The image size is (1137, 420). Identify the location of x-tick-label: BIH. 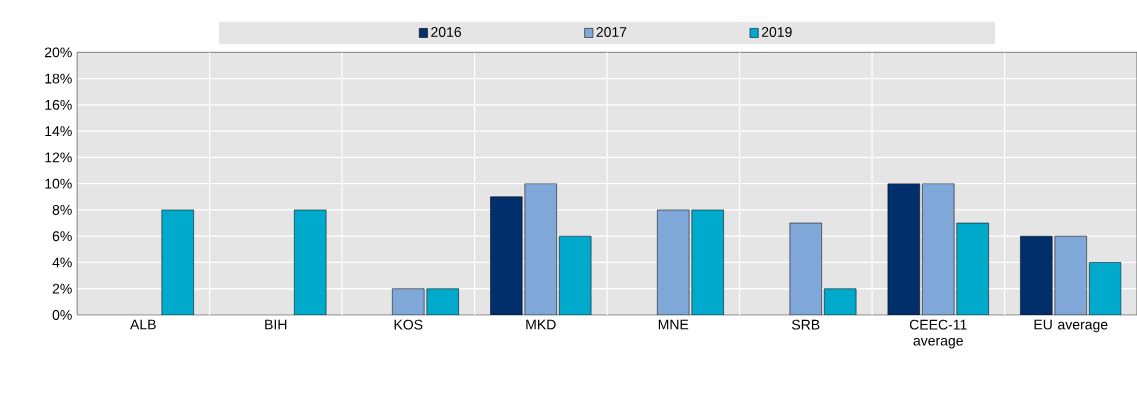
(276, 324).